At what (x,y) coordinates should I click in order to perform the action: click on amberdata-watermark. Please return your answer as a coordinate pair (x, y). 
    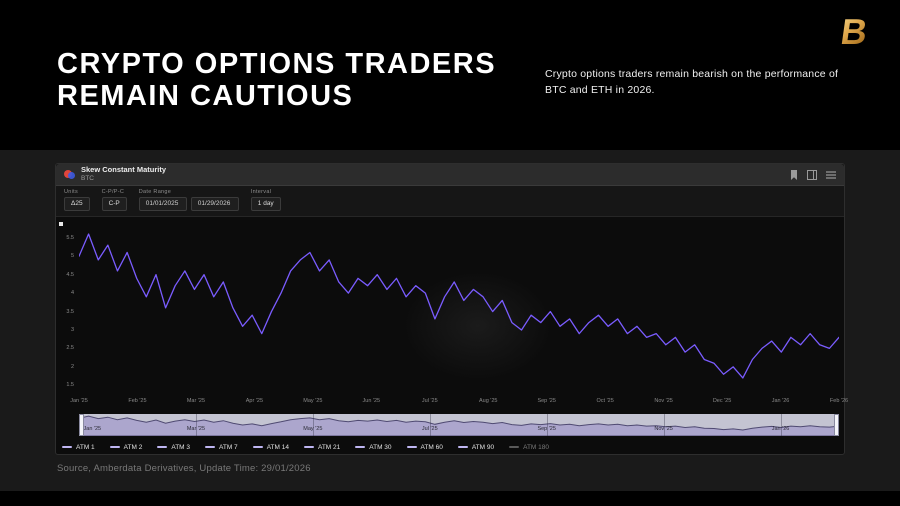
    Looking at the image, I should click on (477, 326).